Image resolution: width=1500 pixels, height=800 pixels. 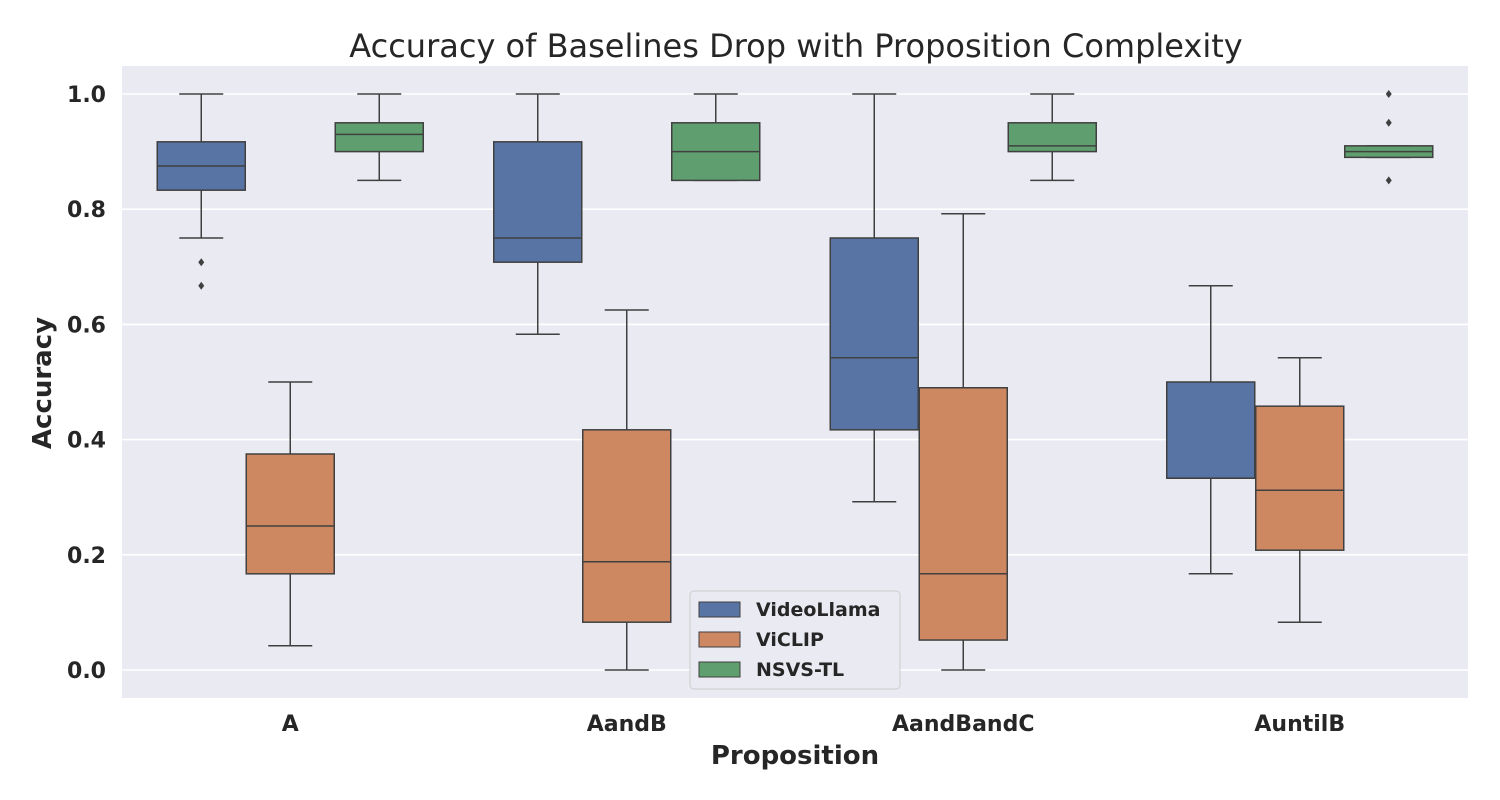 What do you see at coordinates (290, 724) in the screenshot?
I see `x-tick-label: A` at bounding box center [290, 724].